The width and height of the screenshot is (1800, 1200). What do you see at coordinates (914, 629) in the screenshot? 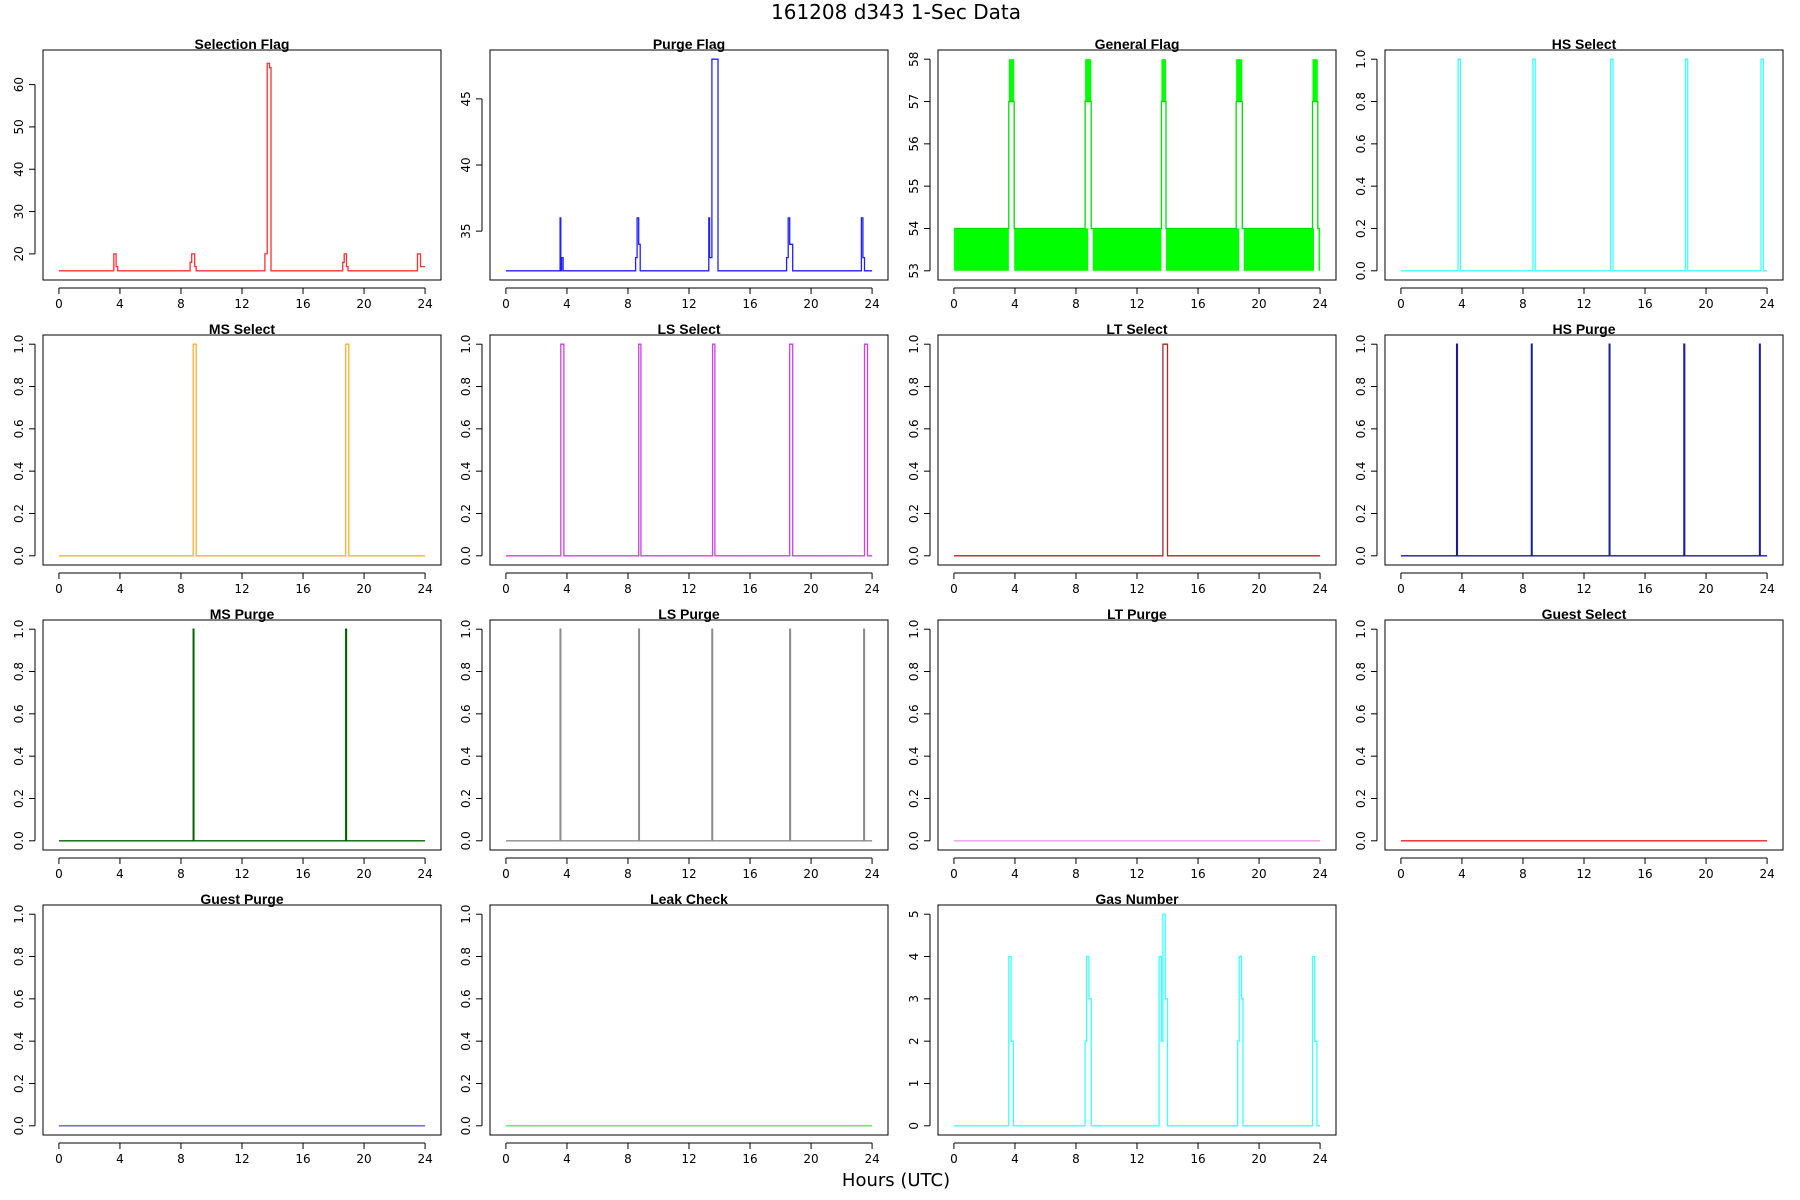
I see `y-tick-label: 1.0` at bounding box center [914, 629].